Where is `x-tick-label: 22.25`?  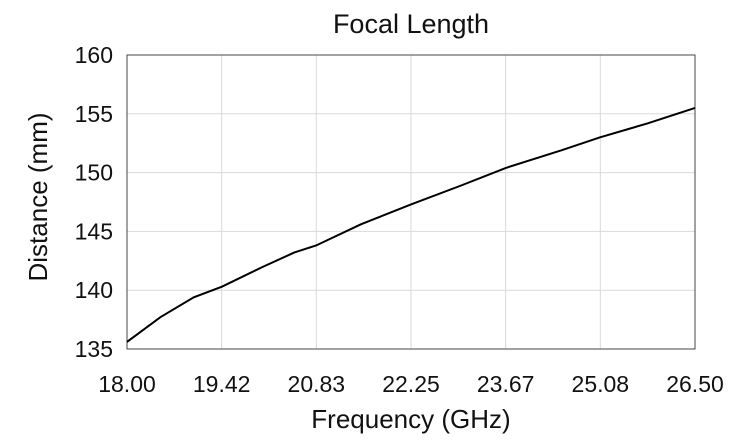
x-tick-label: 22.25 is located at coordinates (411, 384).